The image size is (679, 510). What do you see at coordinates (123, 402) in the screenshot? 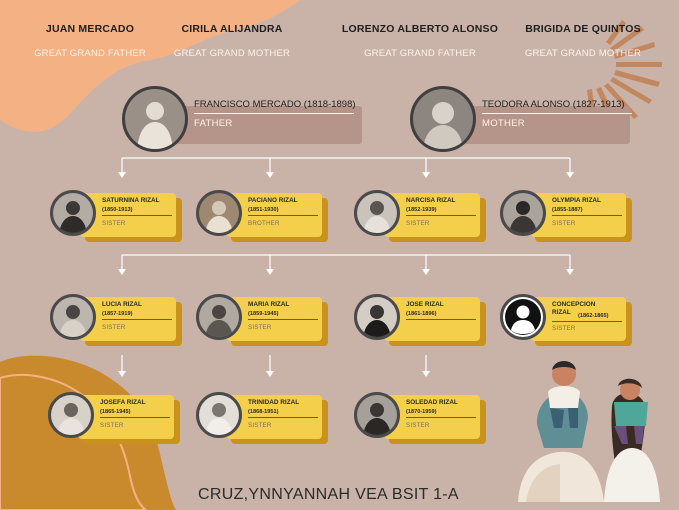
I see `child-name: JOSEFA RIZAL` at bounding box center [123, 402].